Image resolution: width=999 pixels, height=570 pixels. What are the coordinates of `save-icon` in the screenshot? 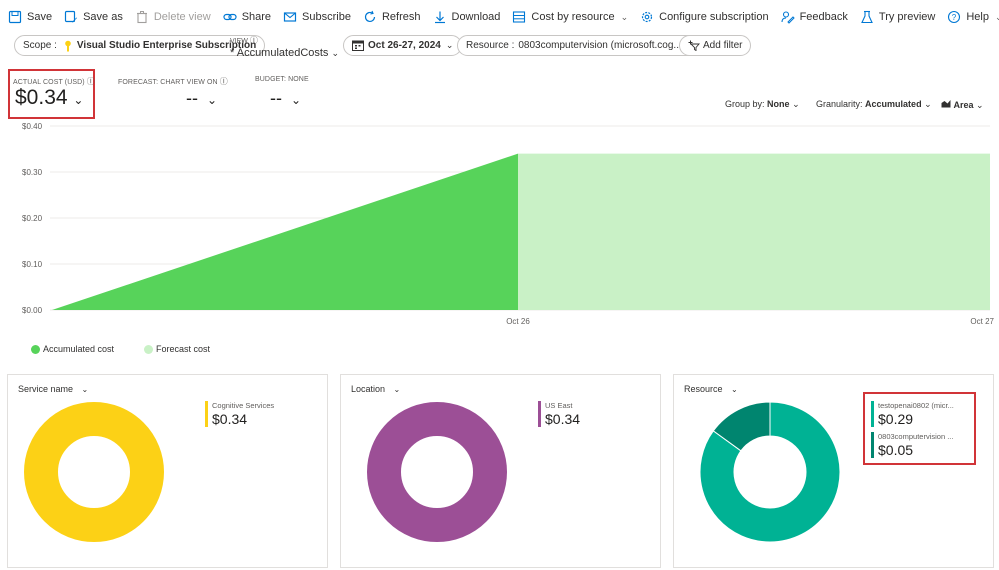 It's located at (15, 17).